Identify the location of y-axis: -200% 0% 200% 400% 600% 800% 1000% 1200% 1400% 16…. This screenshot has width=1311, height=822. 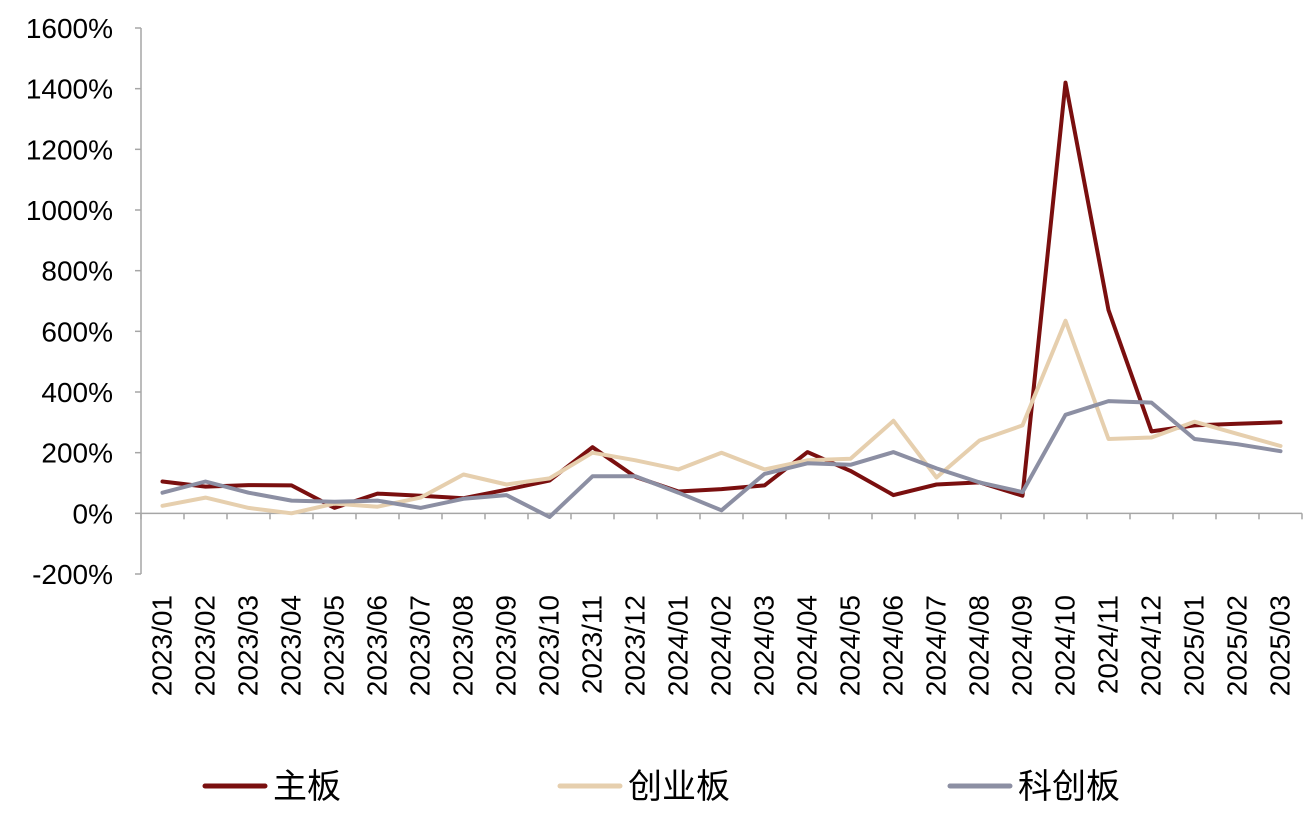
(84, 301).